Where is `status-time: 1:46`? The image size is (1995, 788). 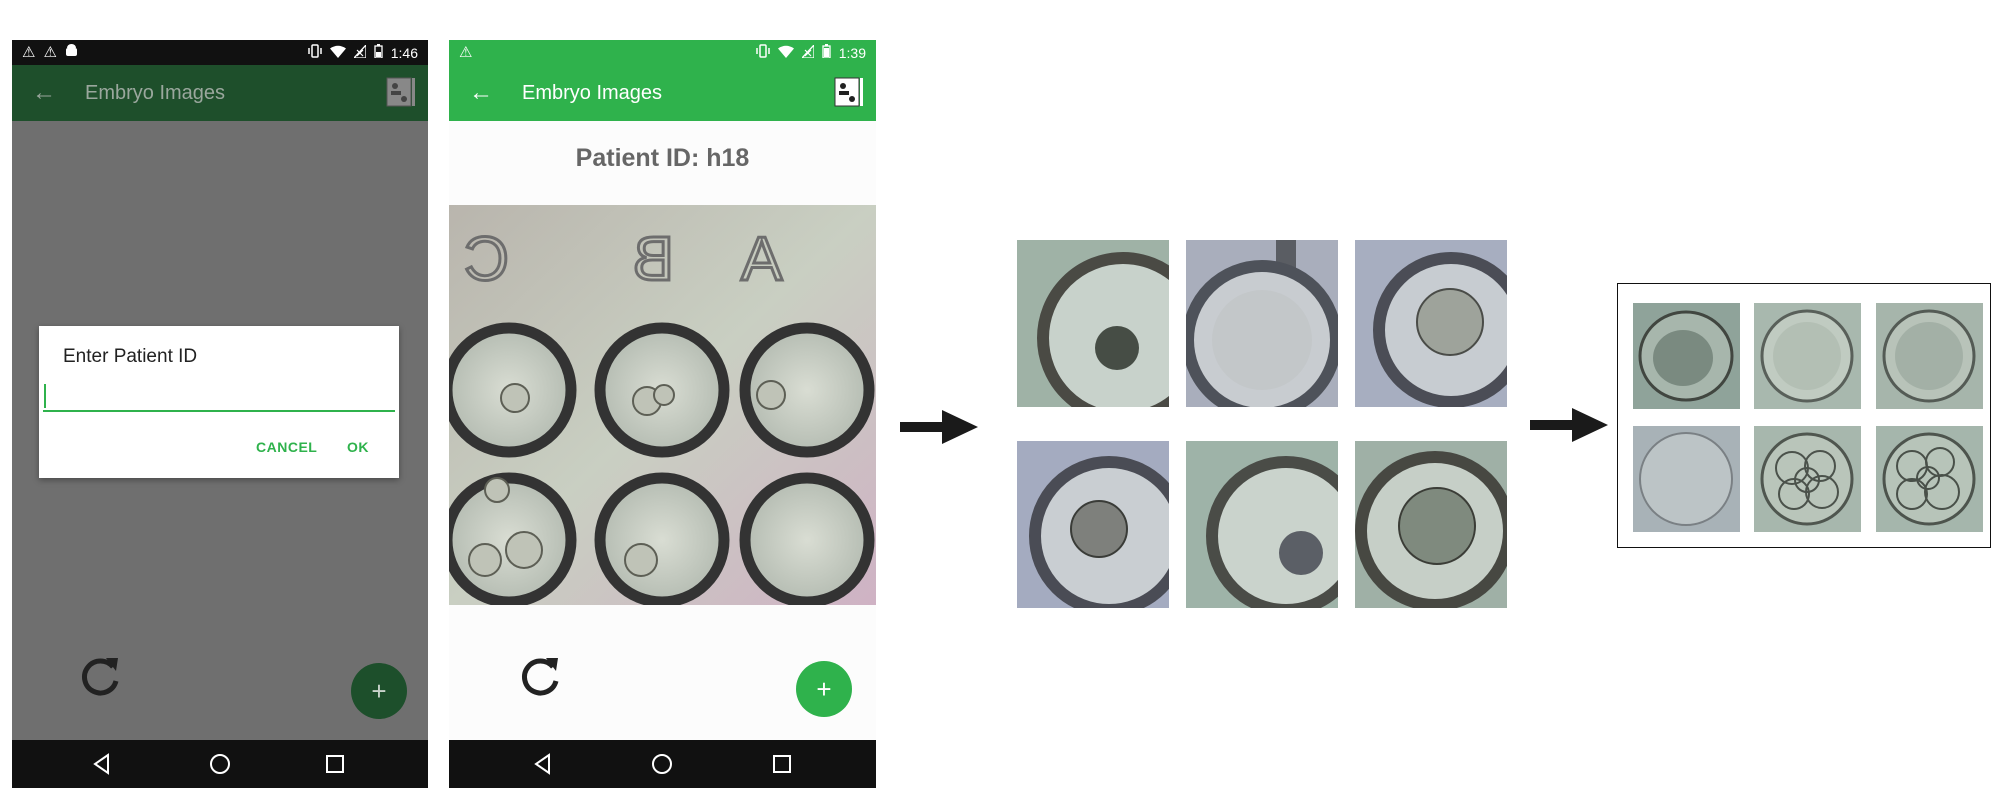 status-time: 1:46 is located at coordinates (404, 52).